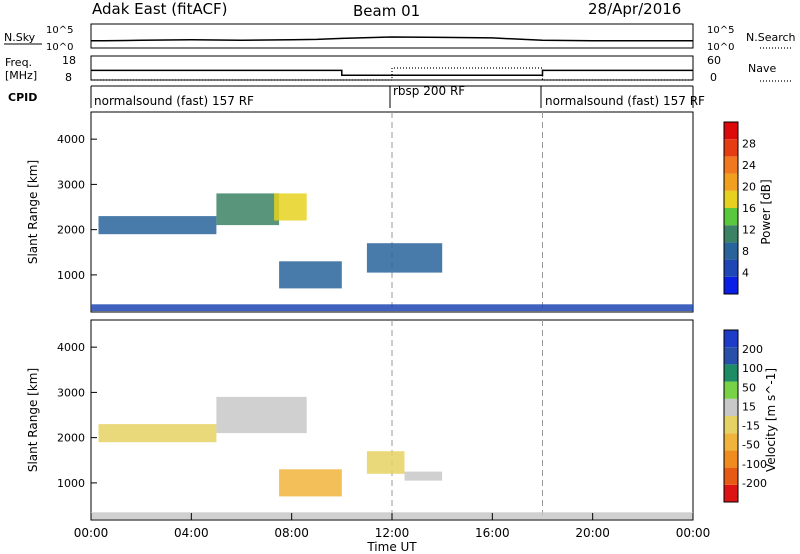 The height and width of the screenshot is (554, 800). Describe the element at coordinates (720, 30) in the screenshot. I see `noise-right-top-tick: 10^5` at that location.